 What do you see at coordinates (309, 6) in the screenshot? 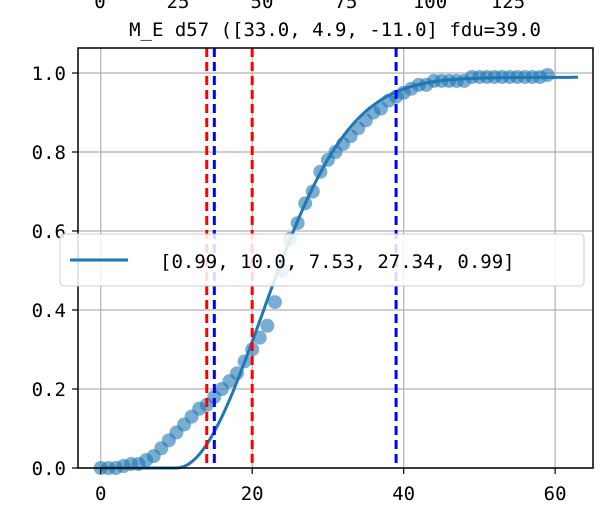
I see `top-axis: 0 25 50 75 100 125` at bounding box center [309, 6].